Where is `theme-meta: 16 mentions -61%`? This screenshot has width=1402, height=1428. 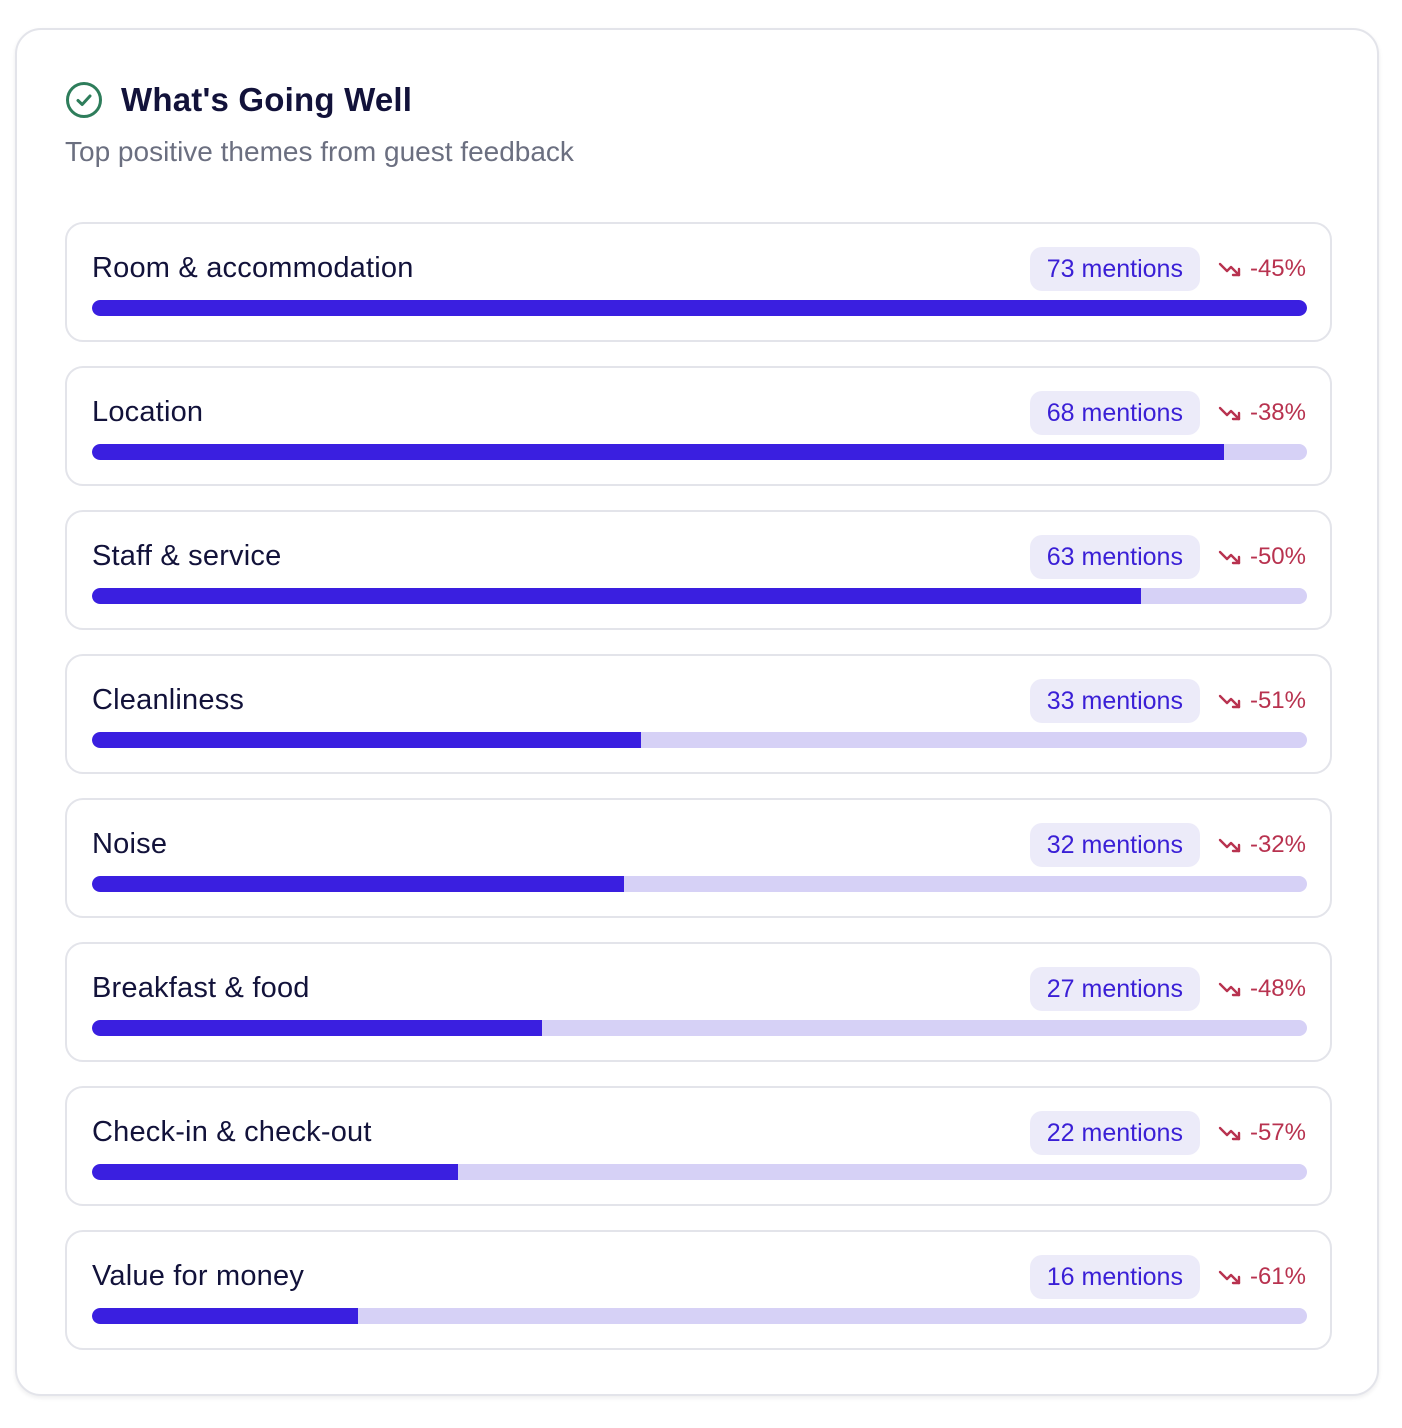
theme-meta: 16 mentions -61% is located at coordinates (1167, 1277).